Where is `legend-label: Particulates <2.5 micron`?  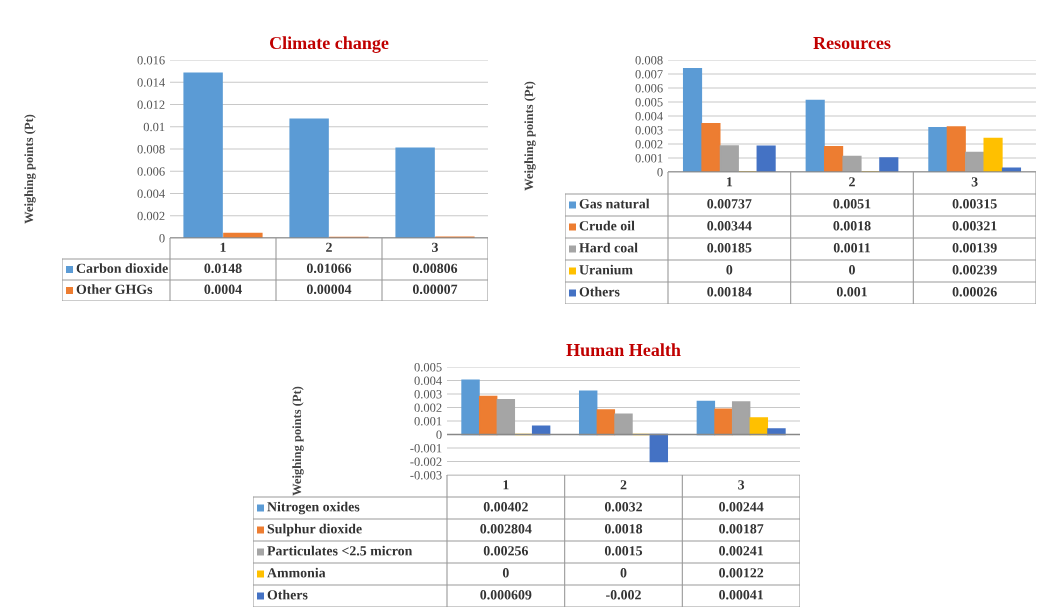
legend-label: Particulates <2.5 micron is located at coordinates (340, 550).